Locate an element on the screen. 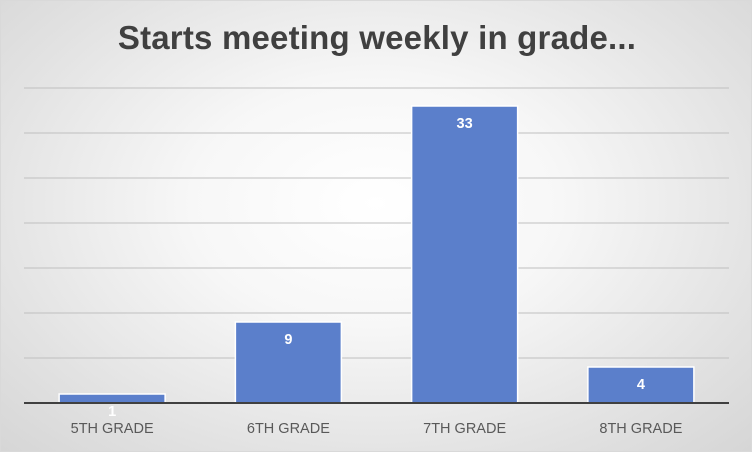  data-label: 9 is located at coordinates (288, 340).